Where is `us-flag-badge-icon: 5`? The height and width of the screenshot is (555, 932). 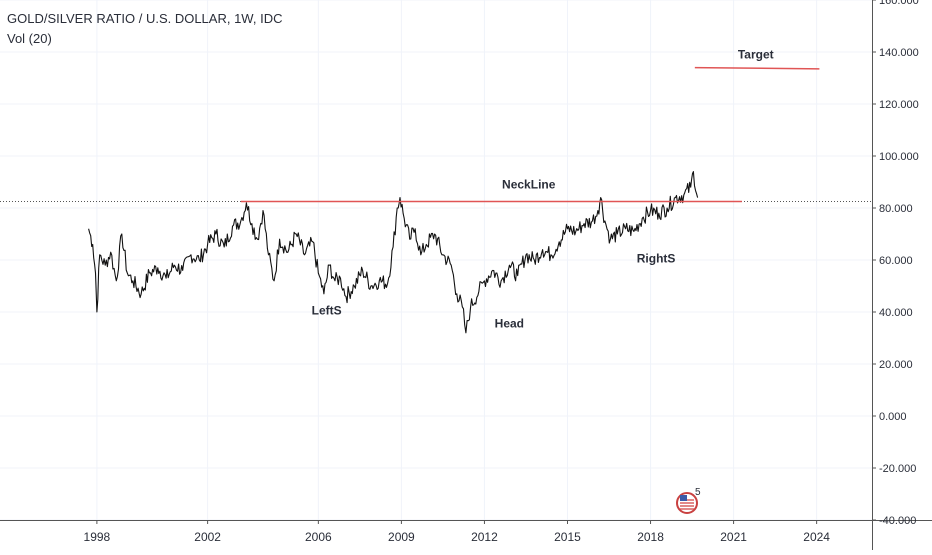 us-flag-badge-icon: 5 is located at coordinates (688, 500).